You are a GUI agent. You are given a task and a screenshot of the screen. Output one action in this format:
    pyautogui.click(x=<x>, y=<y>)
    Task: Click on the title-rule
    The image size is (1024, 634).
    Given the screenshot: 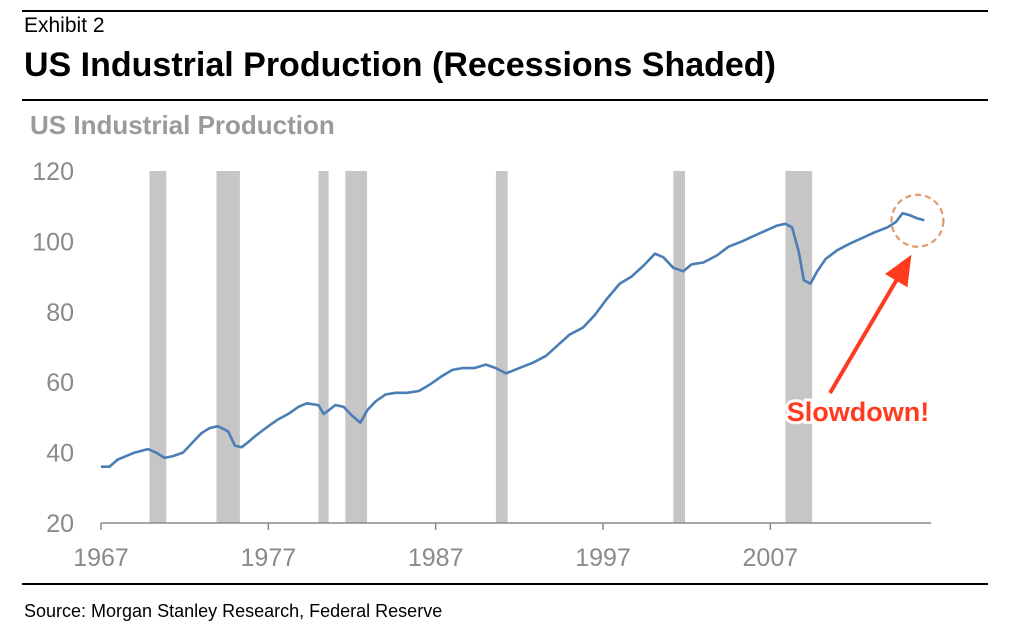 What is the action you would take?
    pyautogui.click(x=505, y=100)
    